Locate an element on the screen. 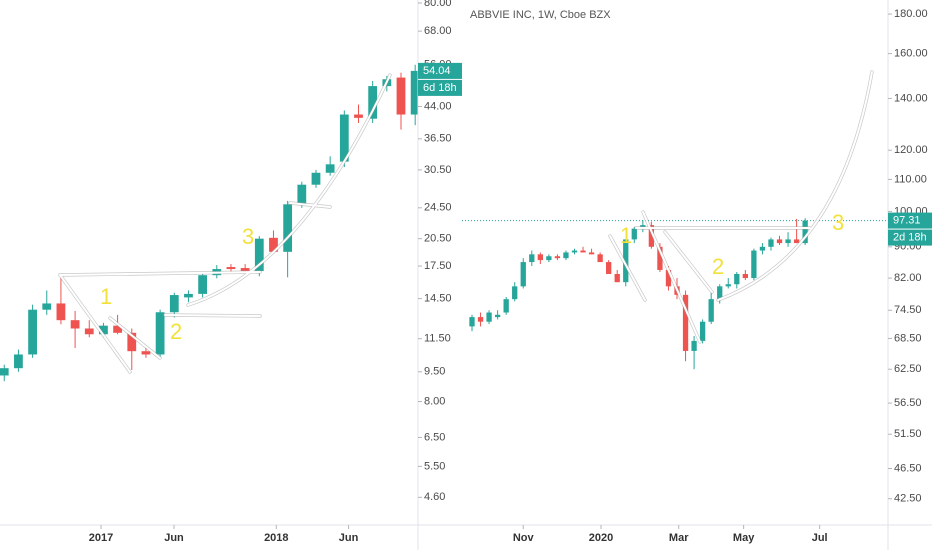 This screenshot has height=550, width=932. x-tick-label: 2018 is located at coordinates (276, 538).